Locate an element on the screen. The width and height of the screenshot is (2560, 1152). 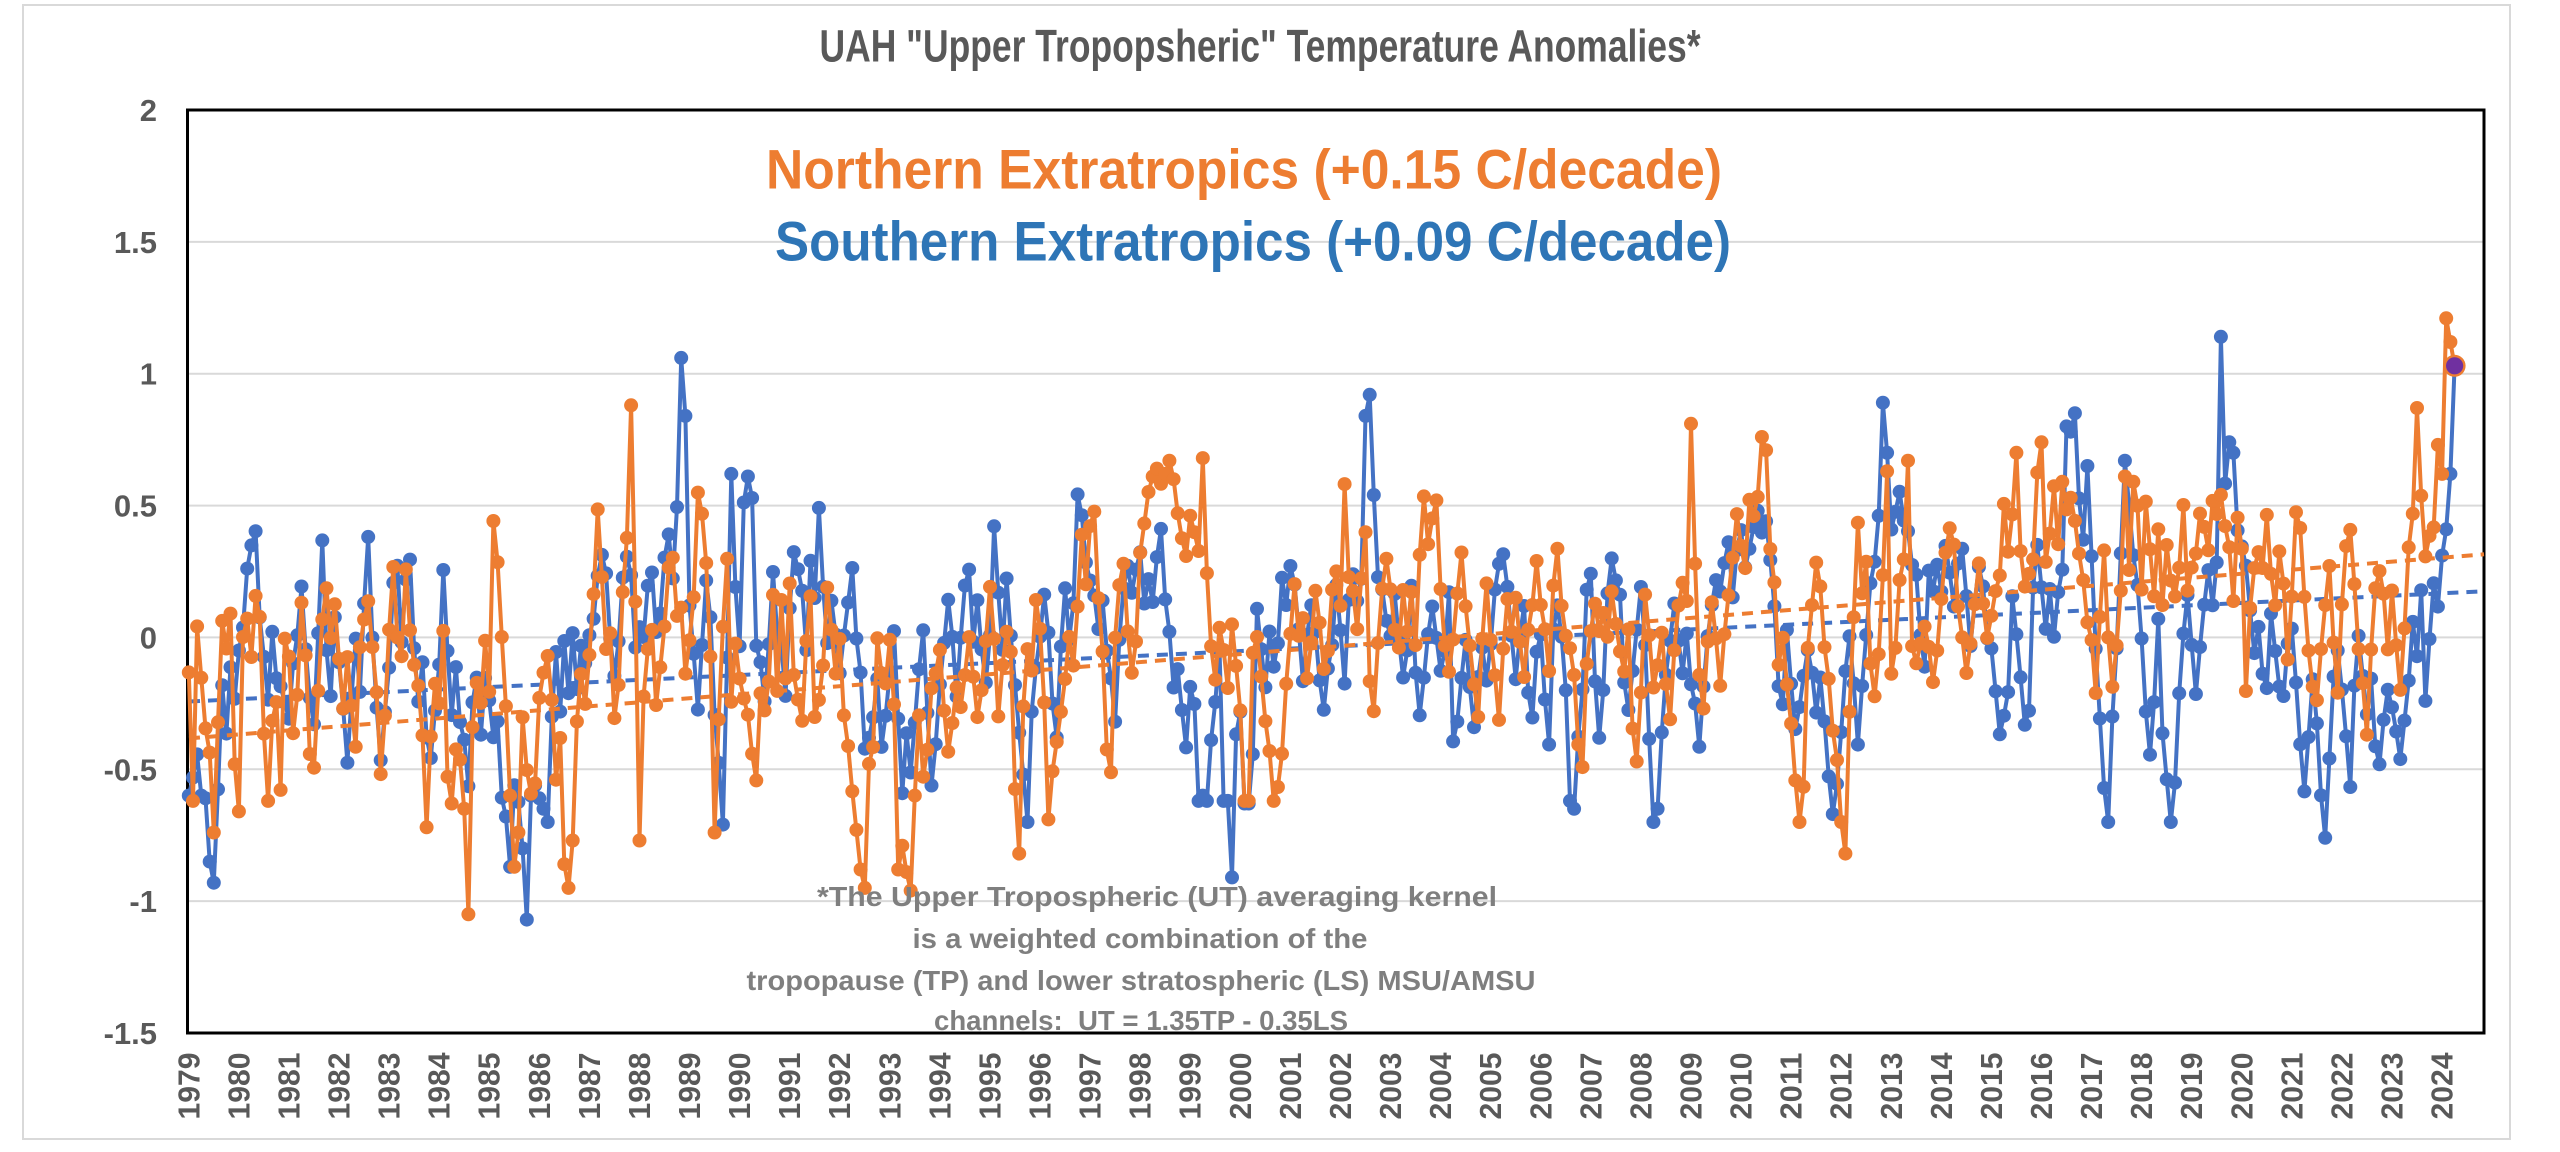
svg-text: 1984 is located at coordinates (439, 1086).